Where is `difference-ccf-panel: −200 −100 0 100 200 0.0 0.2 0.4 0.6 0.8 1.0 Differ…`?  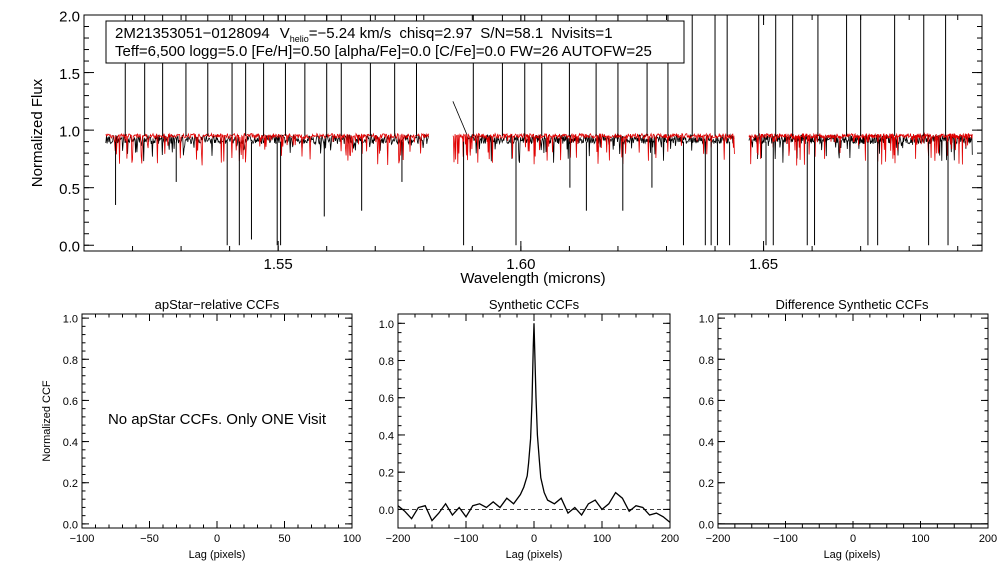 difference-ccf-panel: −200 −100 0 100 200 0.0 0.2 0.4 0.6 0.8 1.0 Differ… is located at coordinates (848, 429).